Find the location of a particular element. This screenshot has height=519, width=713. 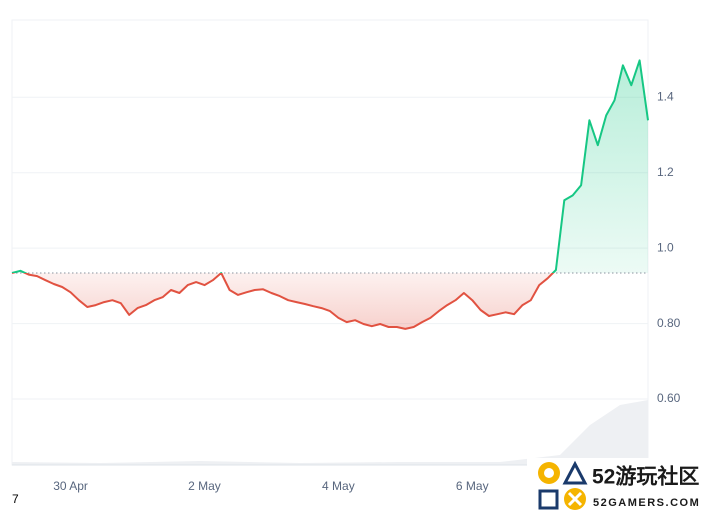

y-tick-label: 0.60 is located at coordinates (669, 398).